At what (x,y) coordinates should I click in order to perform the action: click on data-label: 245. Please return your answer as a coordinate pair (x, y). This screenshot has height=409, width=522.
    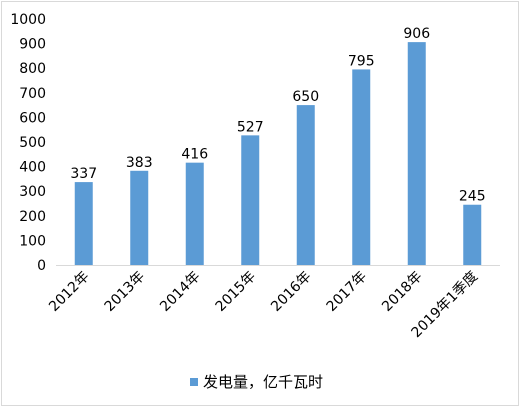
    Looking at the image, I should click on (472, 197).